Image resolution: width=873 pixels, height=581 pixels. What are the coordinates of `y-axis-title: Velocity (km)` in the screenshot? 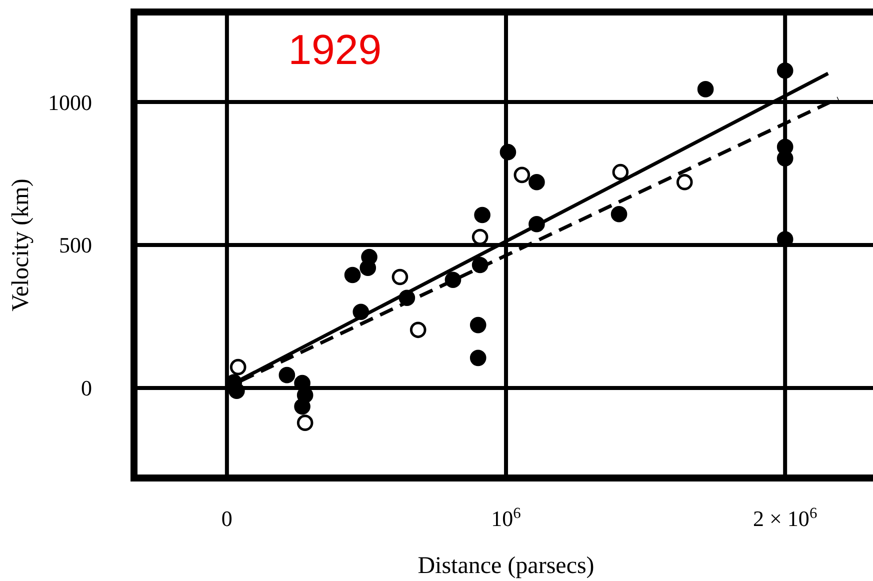 It's located at (21, 245).